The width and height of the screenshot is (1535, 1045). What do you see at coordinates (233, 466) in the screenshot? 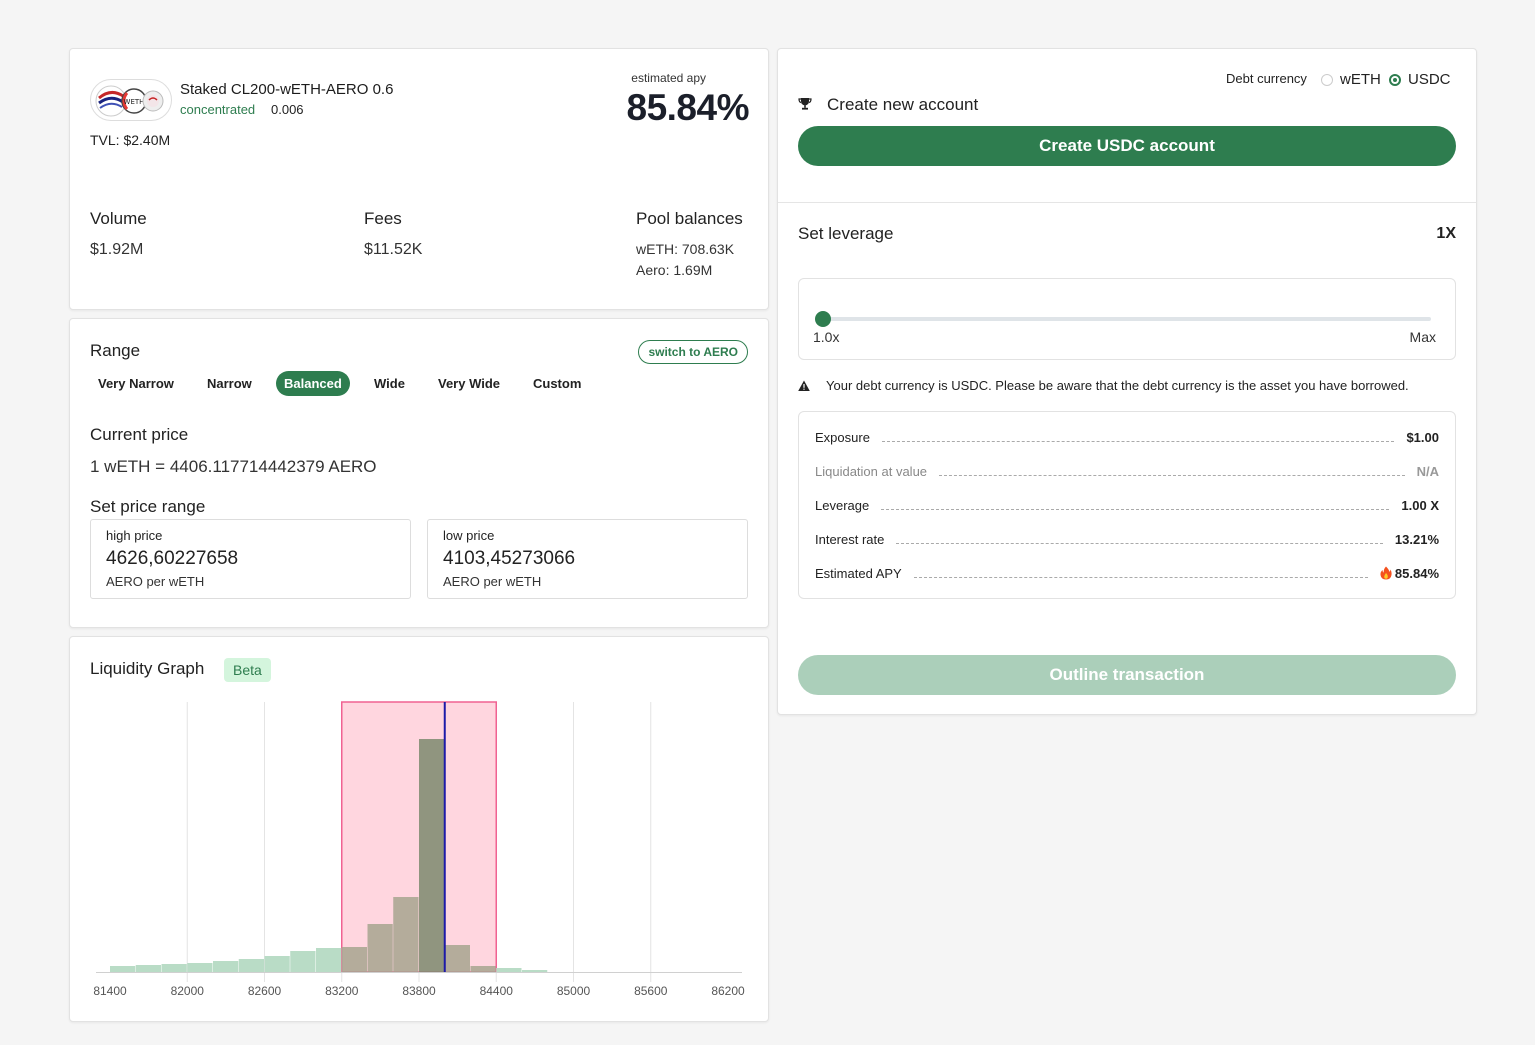
I see `current-price-value: 1 wETH = 4406.117714442379 AERO` at bounding box center [233, 466].